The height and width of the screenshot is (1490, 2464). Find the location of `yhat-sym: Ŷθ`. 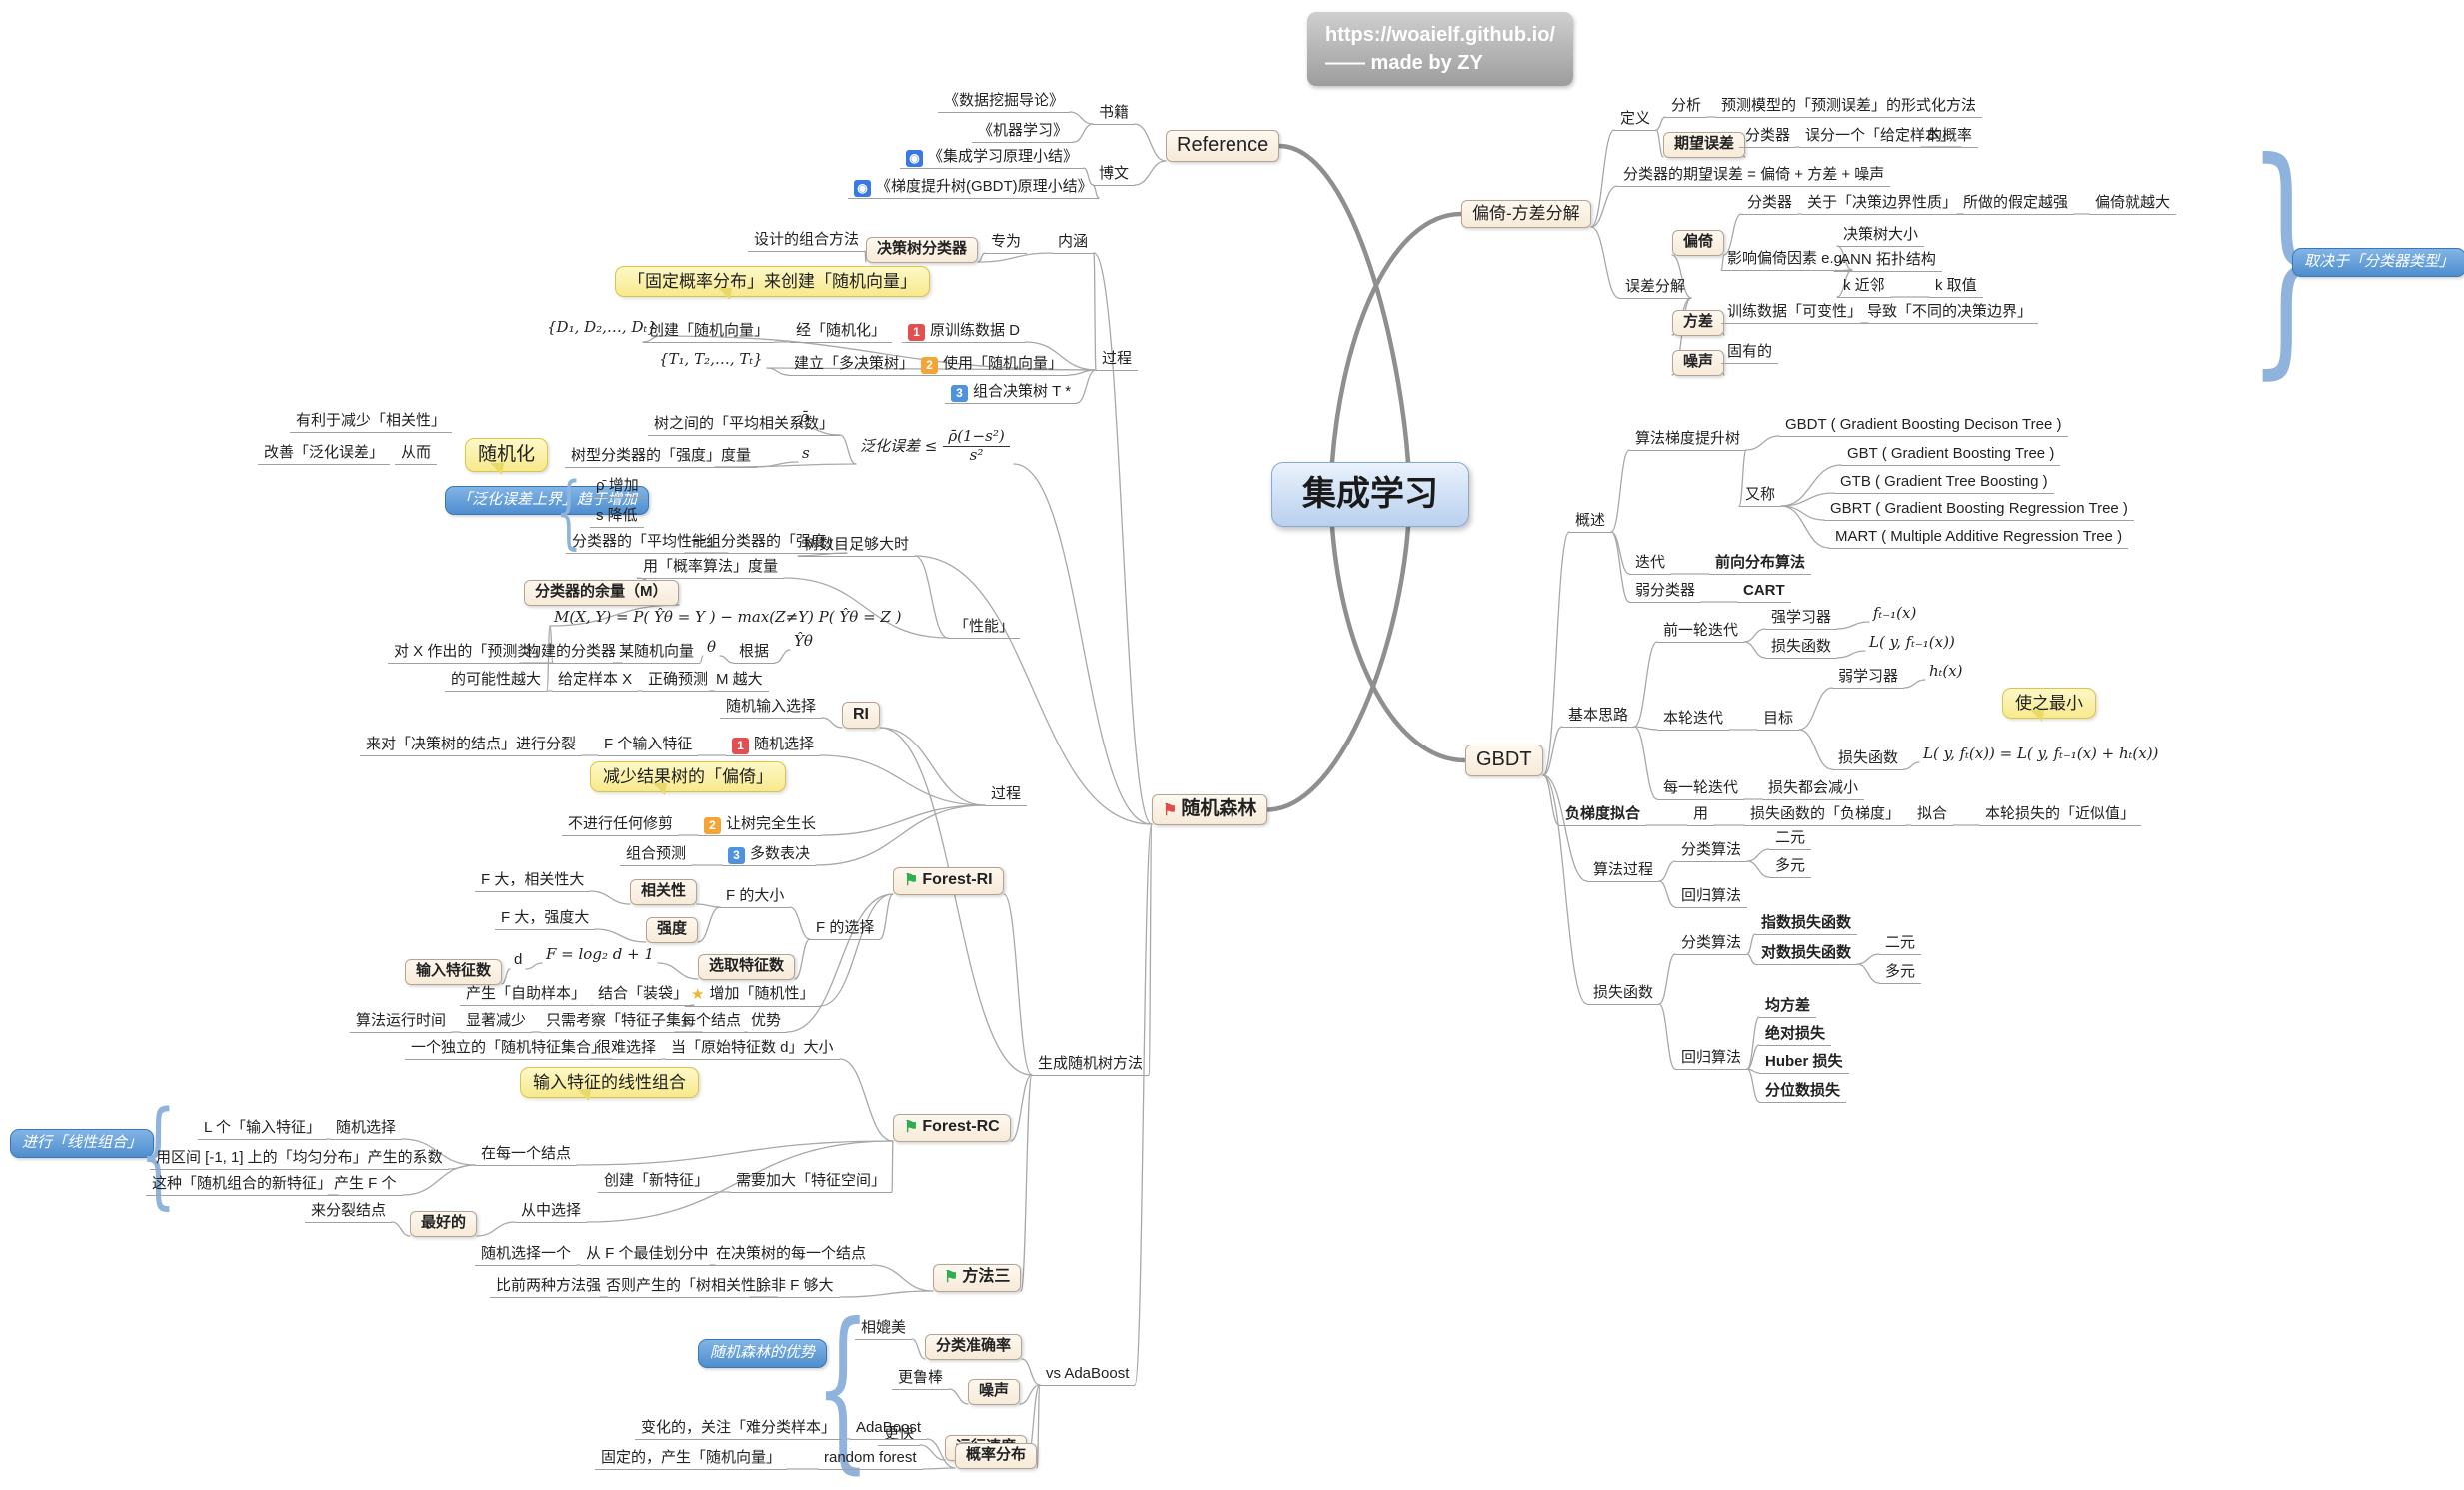

yhat-sym: Ŷθ is located at coordinates (803, 642).